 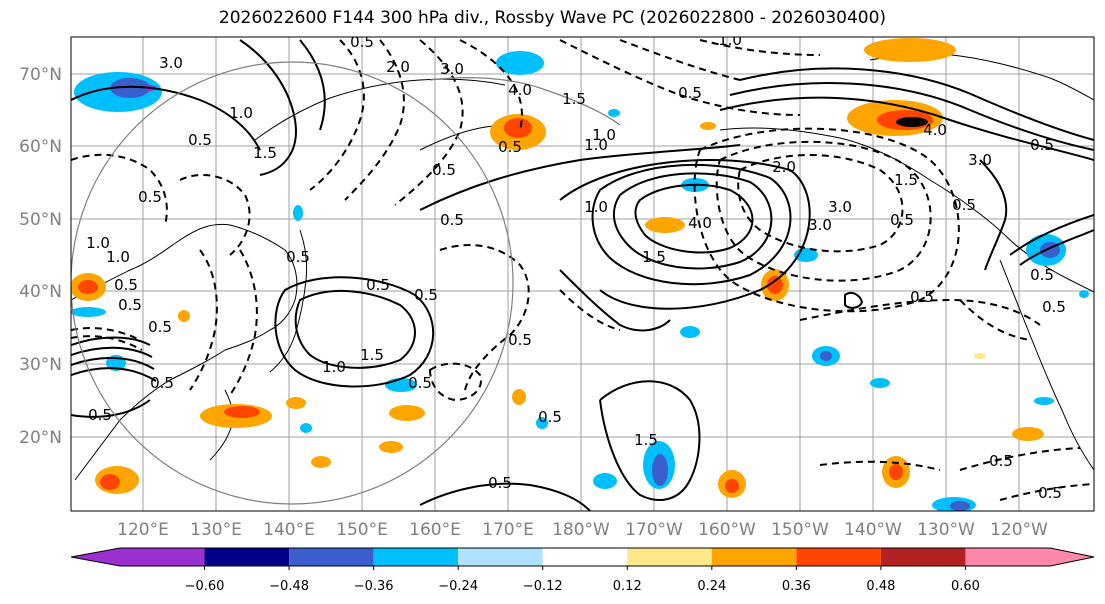 I want to click on colorbar-tick-label: 0.60, so click(x=965, y=586).